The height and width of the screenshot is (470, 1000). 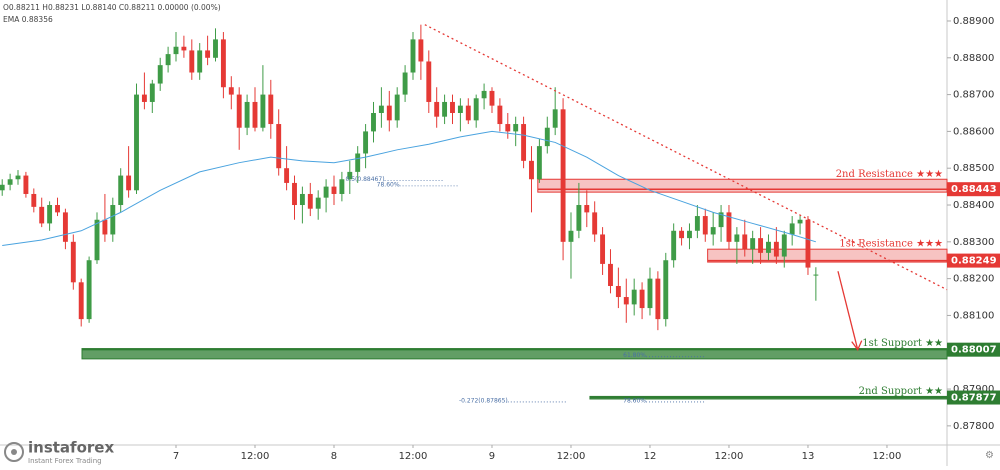 I want to click on y-tick-label: 0.88500, so click(x=973, y=168).